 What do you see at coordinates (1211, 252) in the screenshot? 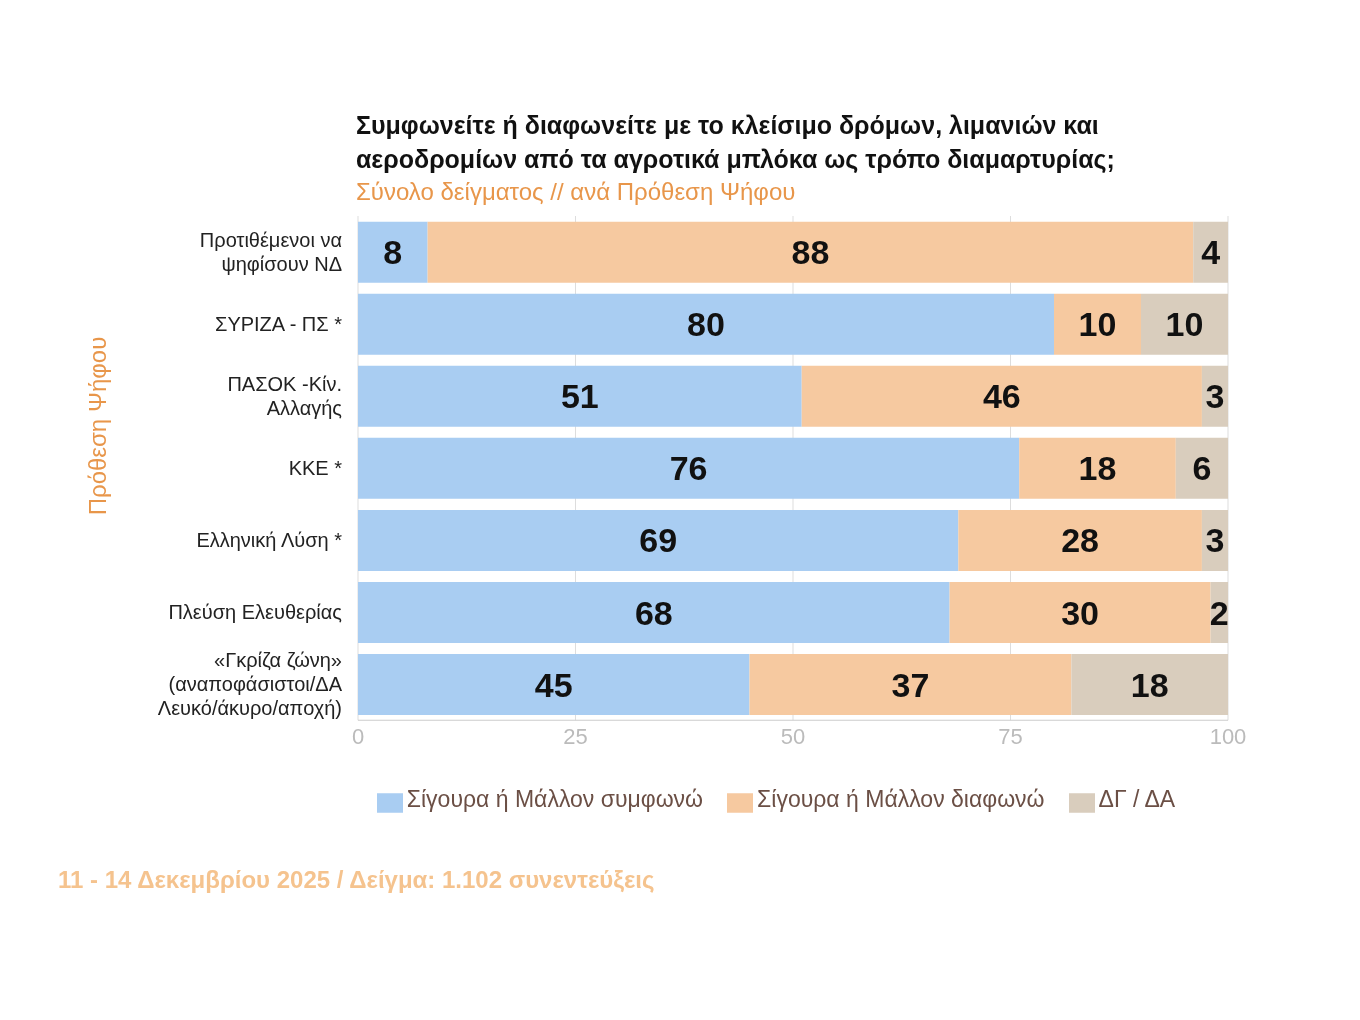
I see `data-label: 4` at bounding box center [1211, 252].